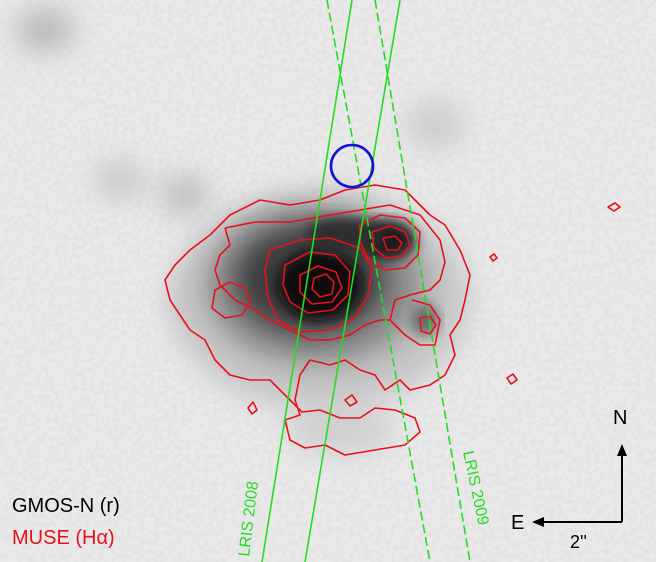  Describe the element at coordinates (252, 408) in the screenshot. I see `contour-left-small` at that location.